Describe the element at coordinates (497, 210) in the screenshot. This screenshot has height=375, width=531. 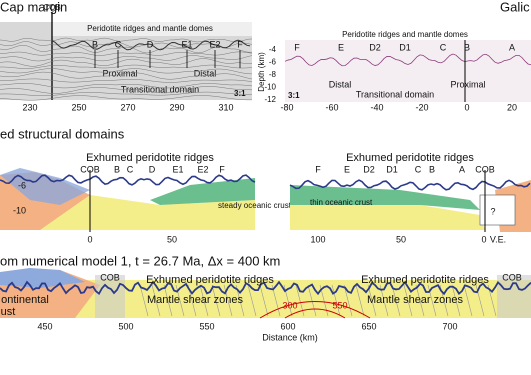
I see `unknown-box` at that location.